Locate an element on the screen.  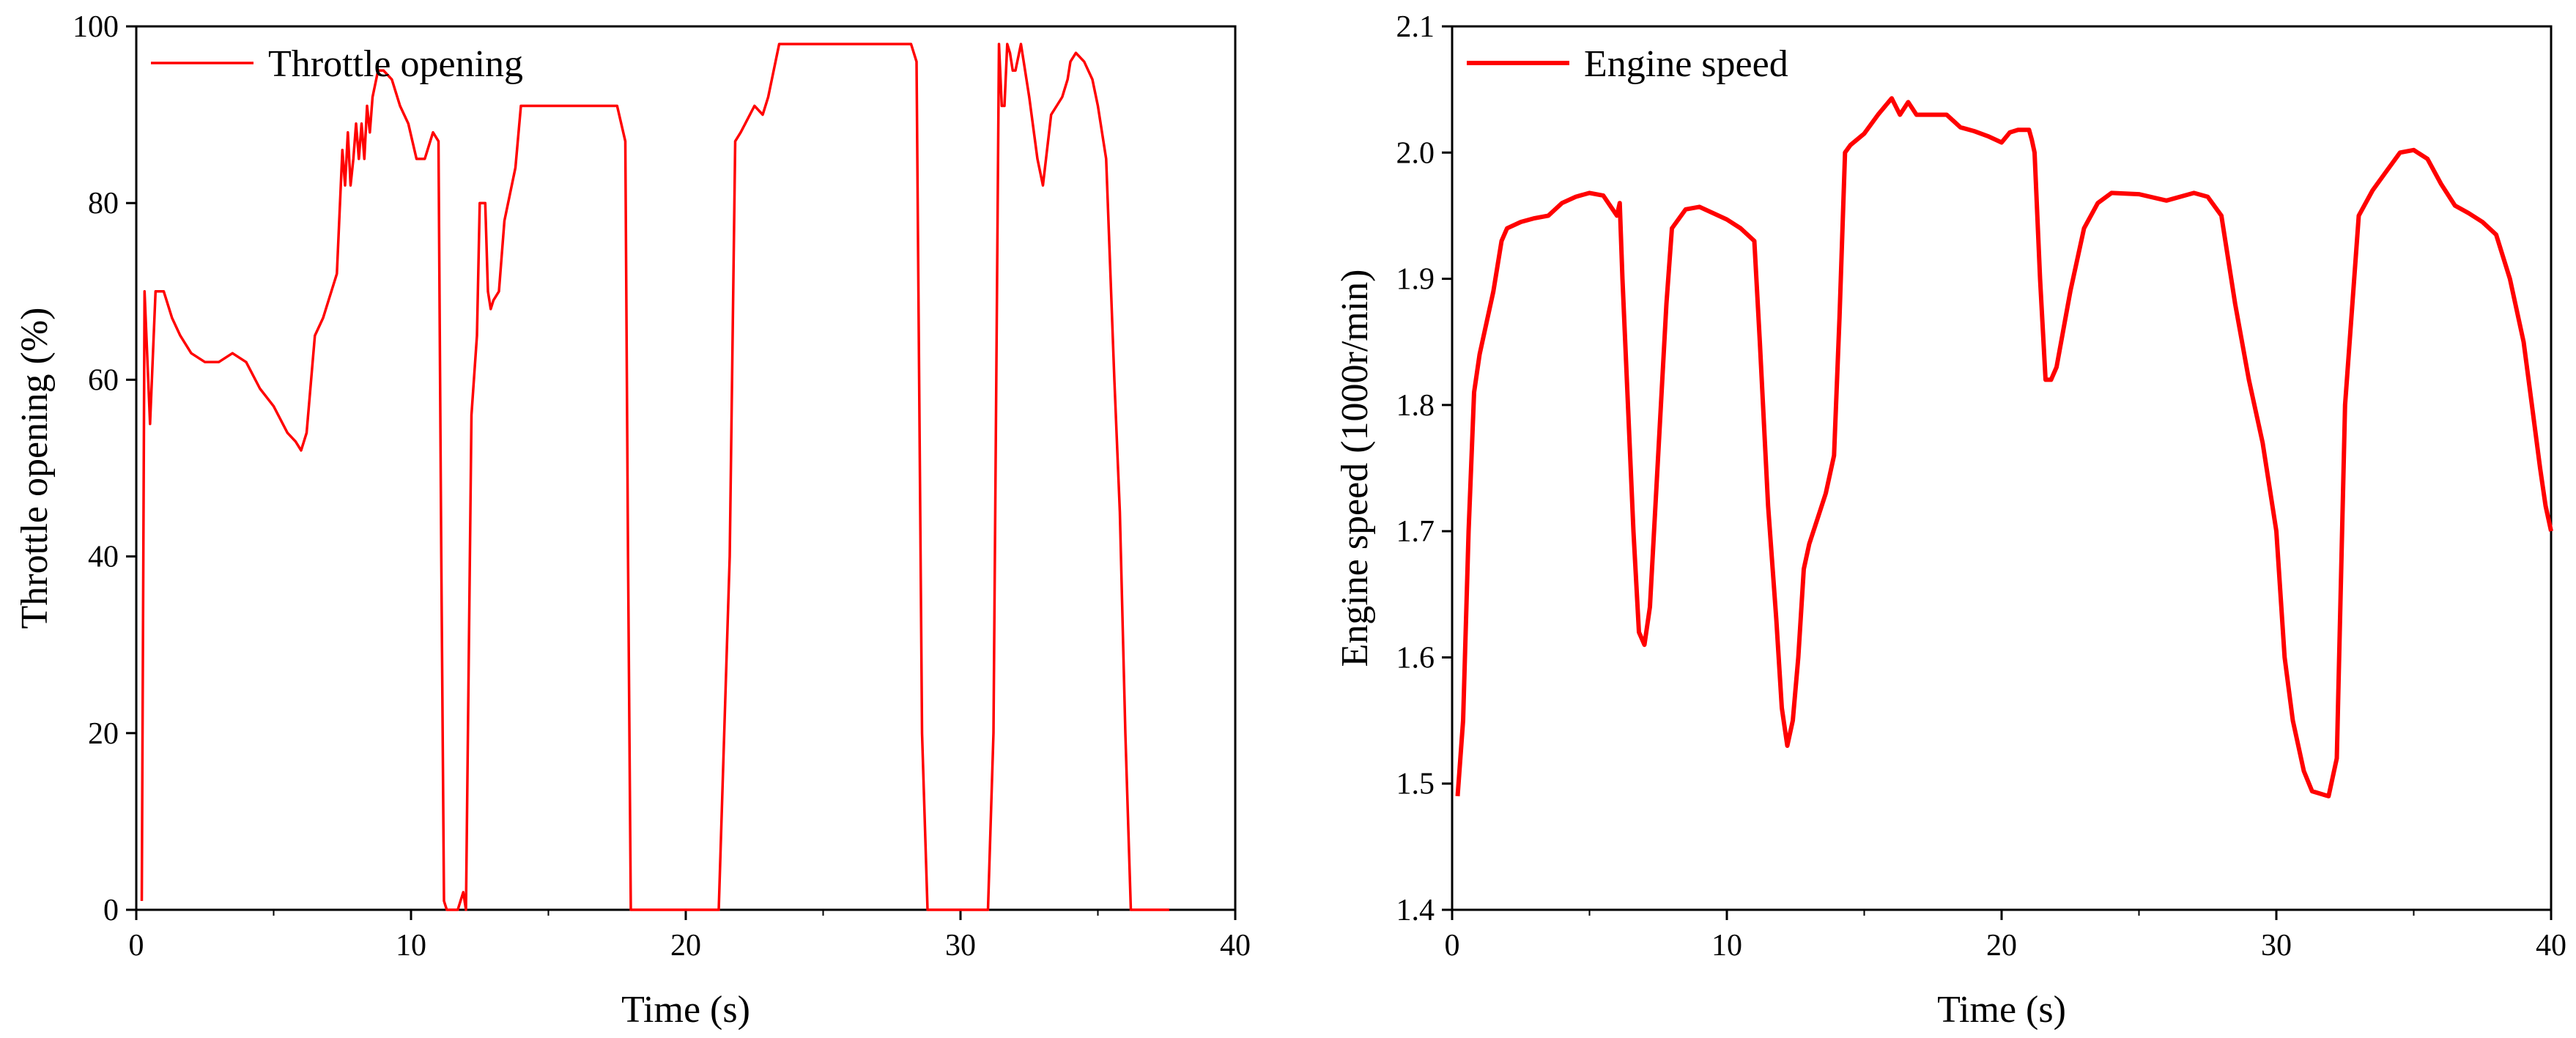
y-tick-label: 1.6 is located at coordinates (1415, 658).